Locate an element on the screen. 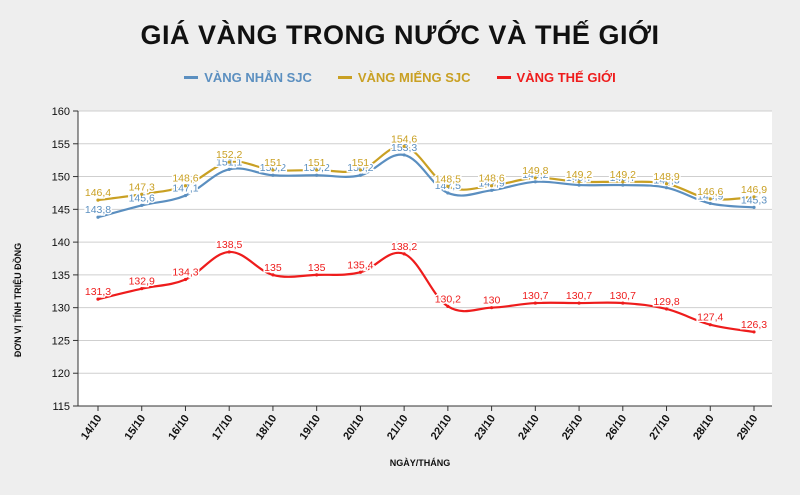 Image resolution: width=800 pixels, height=495 pixels. series-line-vang-nhan is located at coordinates (426, 186).